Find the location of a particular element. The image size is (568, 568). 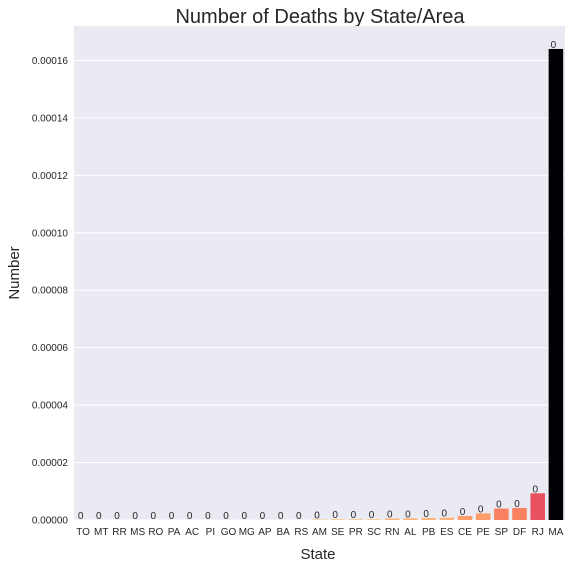

bar-label-ma: 0 is located at coordinates (554, 45).